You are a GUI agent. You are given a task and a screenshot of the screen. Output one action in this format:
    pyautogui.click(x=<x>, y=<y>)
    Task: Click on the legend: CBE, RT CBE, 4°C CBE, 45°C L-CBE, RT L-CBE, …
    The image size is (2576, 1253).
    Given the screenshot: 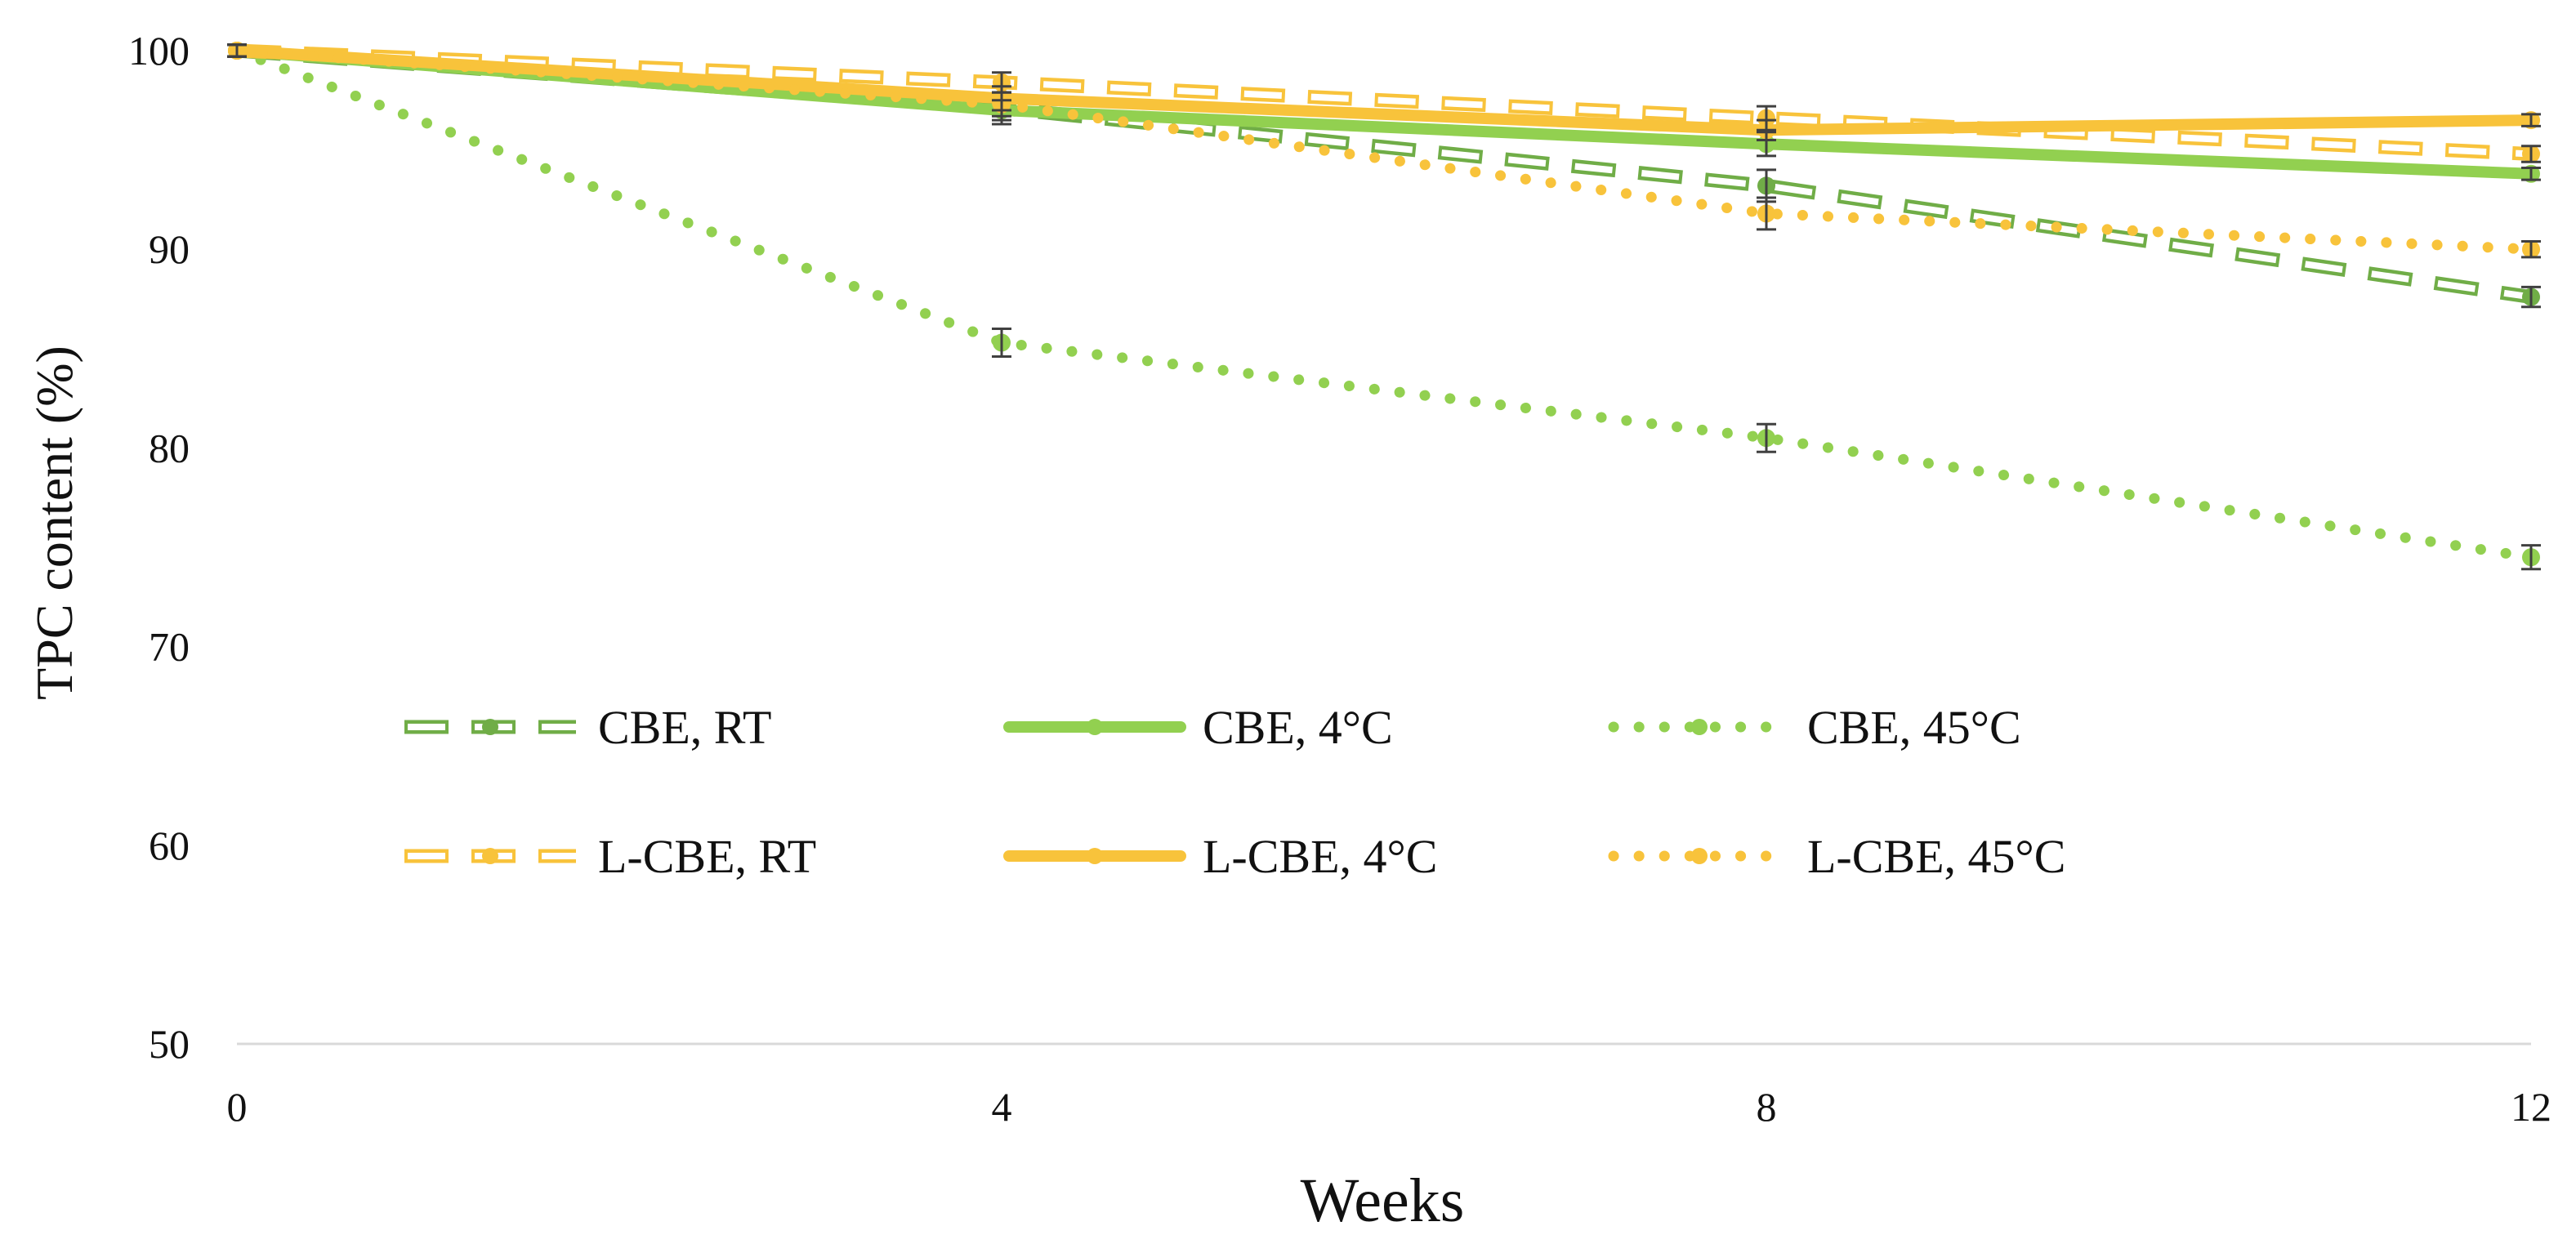 What is the action you would take?
    pyautogui.click(x=1235, y=792)
    